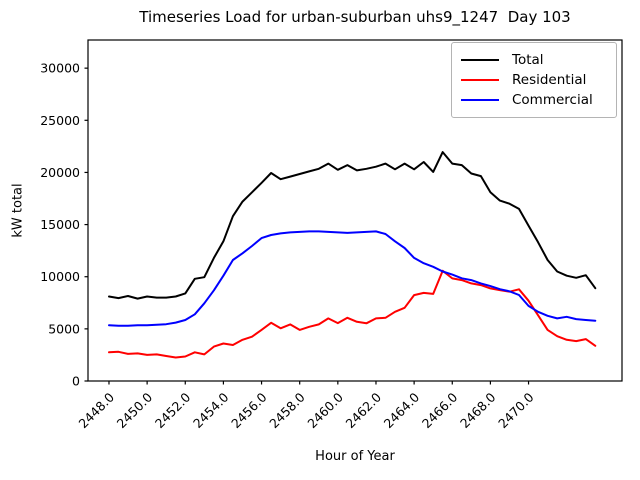 The image size is (640, 480). What do you see at coordinates (516, 410) in the screenshot?
I see `x-tick-label: 2470.0` at bounding box center [516, 410].